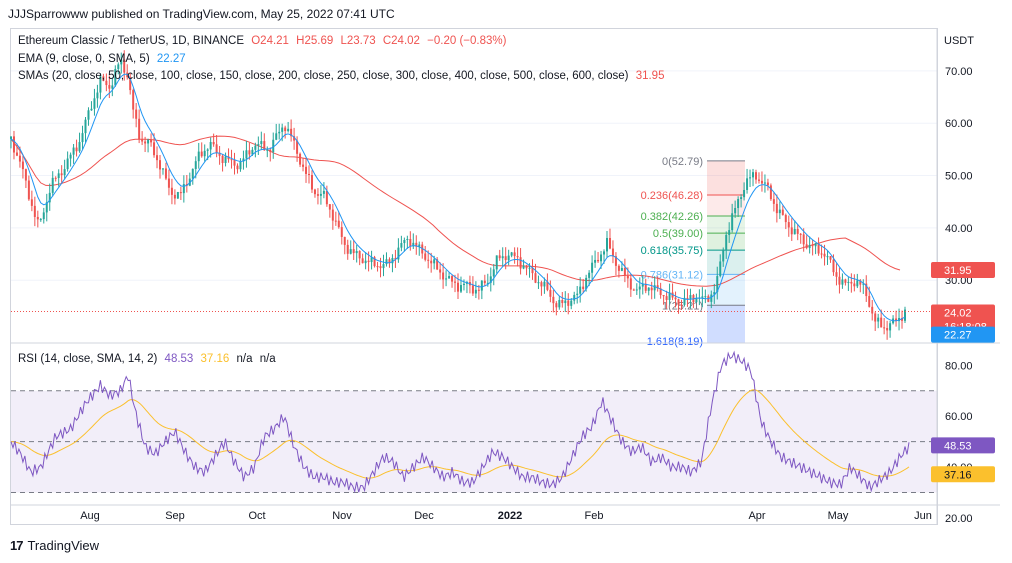  I want to click on fib-level-label: 1(25.21), so click(682, 306).